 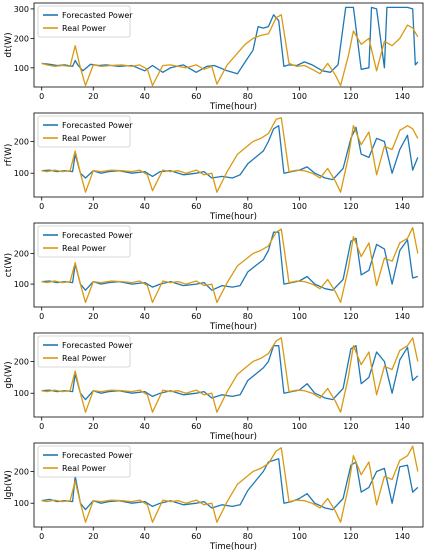 I want to click on y-axis-label: gb(W), so click(x=9, y=374).